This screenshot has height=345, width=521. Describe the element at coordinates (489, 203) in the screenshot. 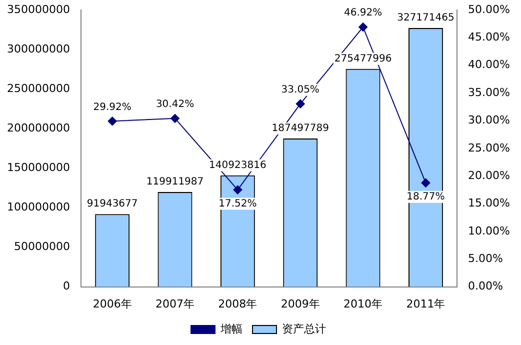

I see `y2-tick-label: 15.00%` at that location.